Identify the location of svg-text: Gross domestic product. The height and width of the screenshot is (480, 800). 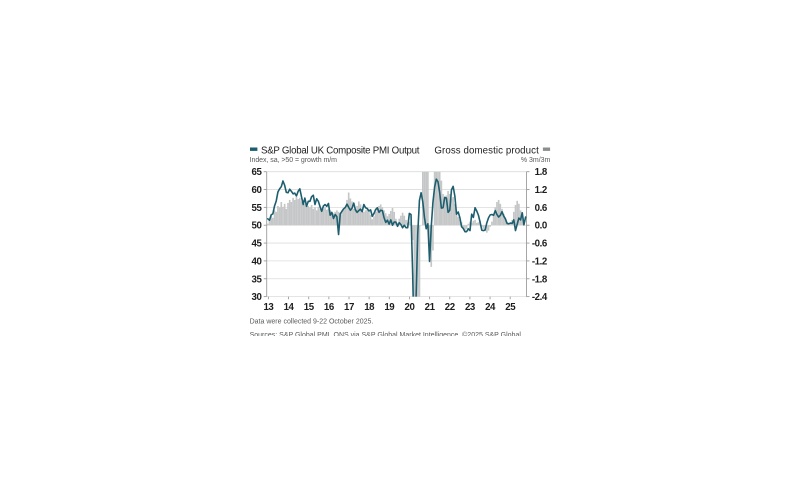
(486, 151).